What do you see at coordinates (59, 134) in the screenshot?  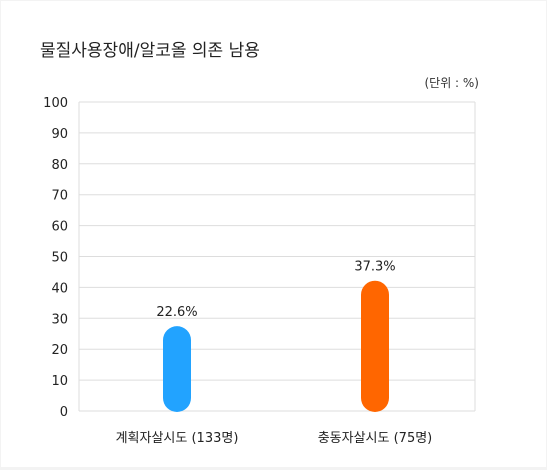 I see `y-tick-label: 90` at bounding box center [59, 134].